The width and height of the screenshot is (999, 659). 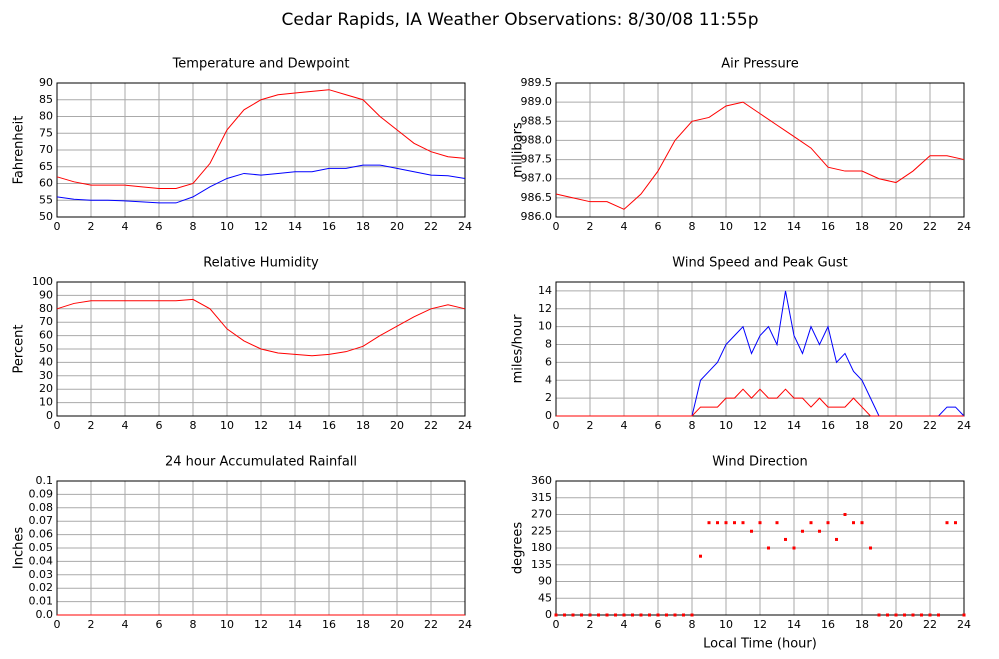 What do you see at coordinates (46, 99) in the screenshot?
I see `y-tick-label: 85` at bounding box center [46, 99].